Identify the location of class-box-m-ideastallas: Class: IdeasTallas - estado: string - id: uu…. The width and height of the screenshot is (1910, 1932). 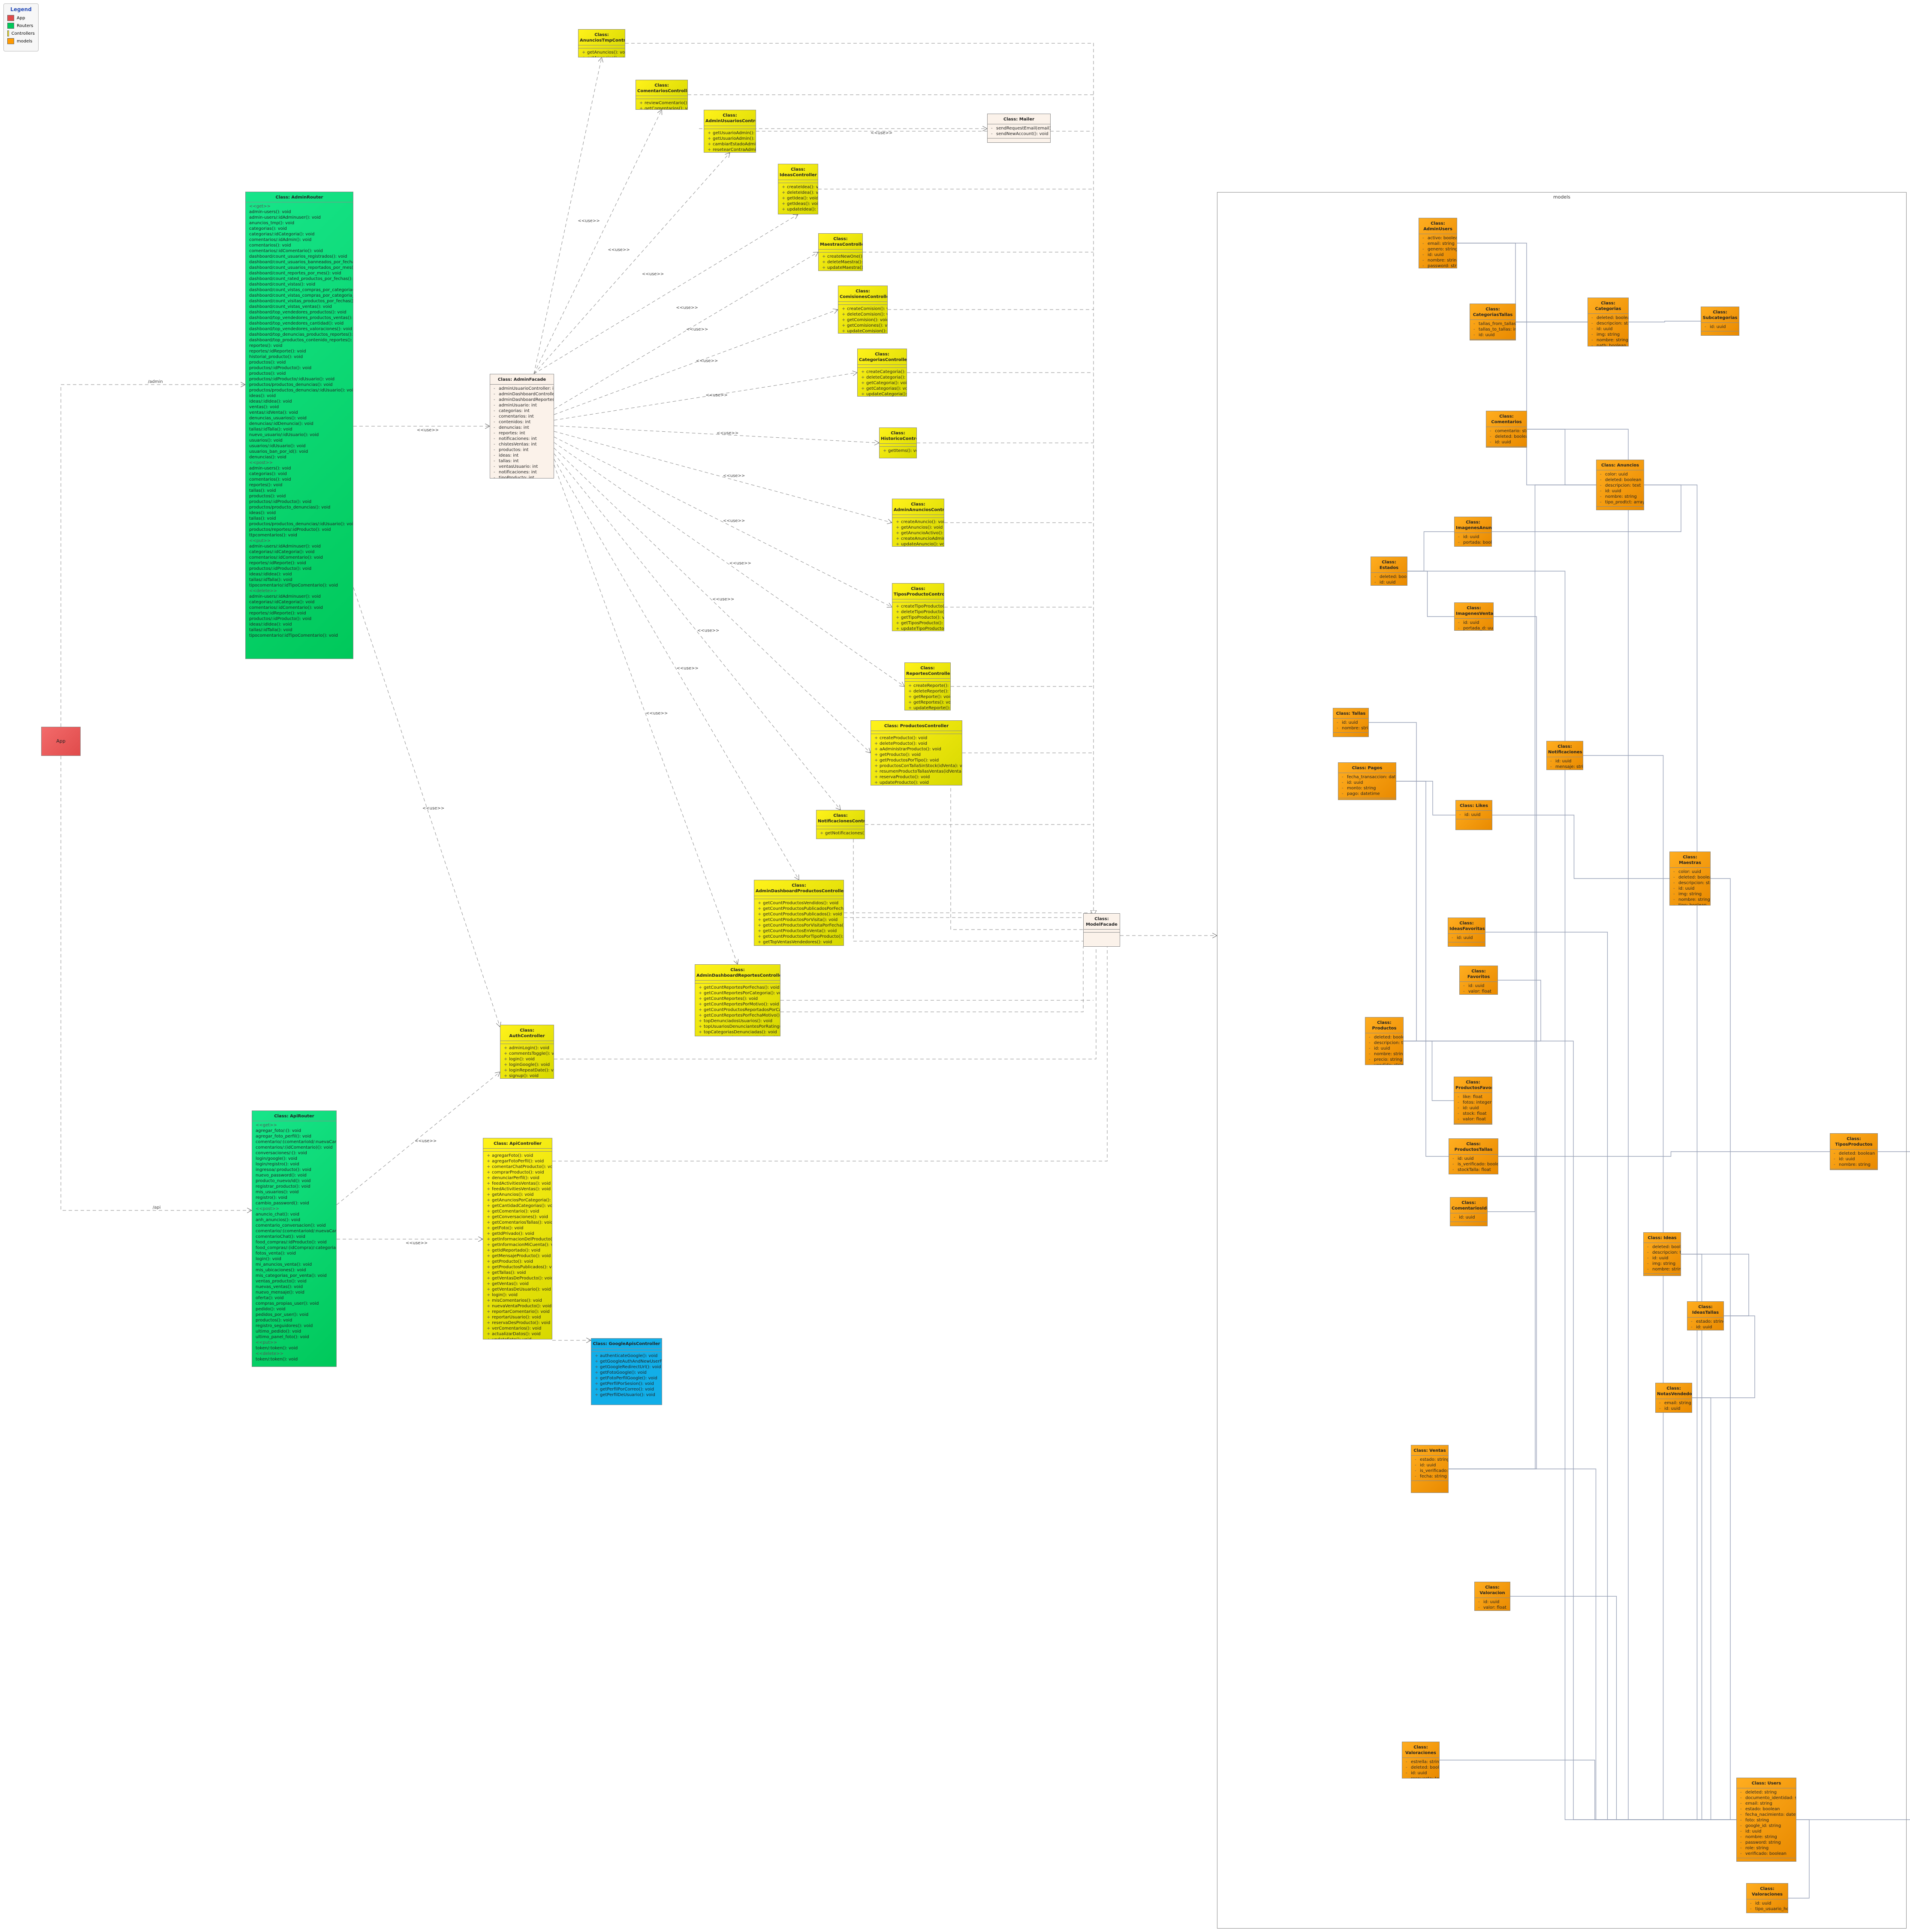
(1705, 1315).